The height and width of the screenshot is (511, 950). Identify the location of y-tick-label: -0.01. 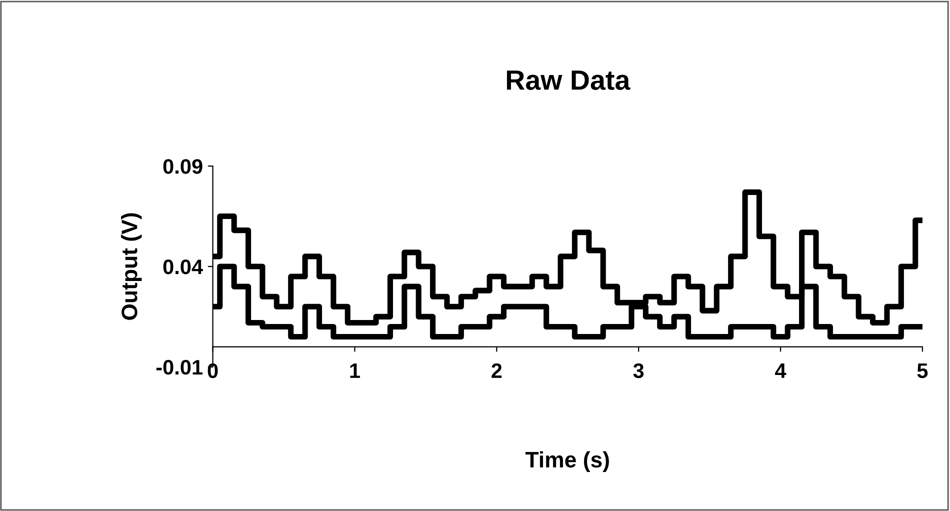
(179, 367).